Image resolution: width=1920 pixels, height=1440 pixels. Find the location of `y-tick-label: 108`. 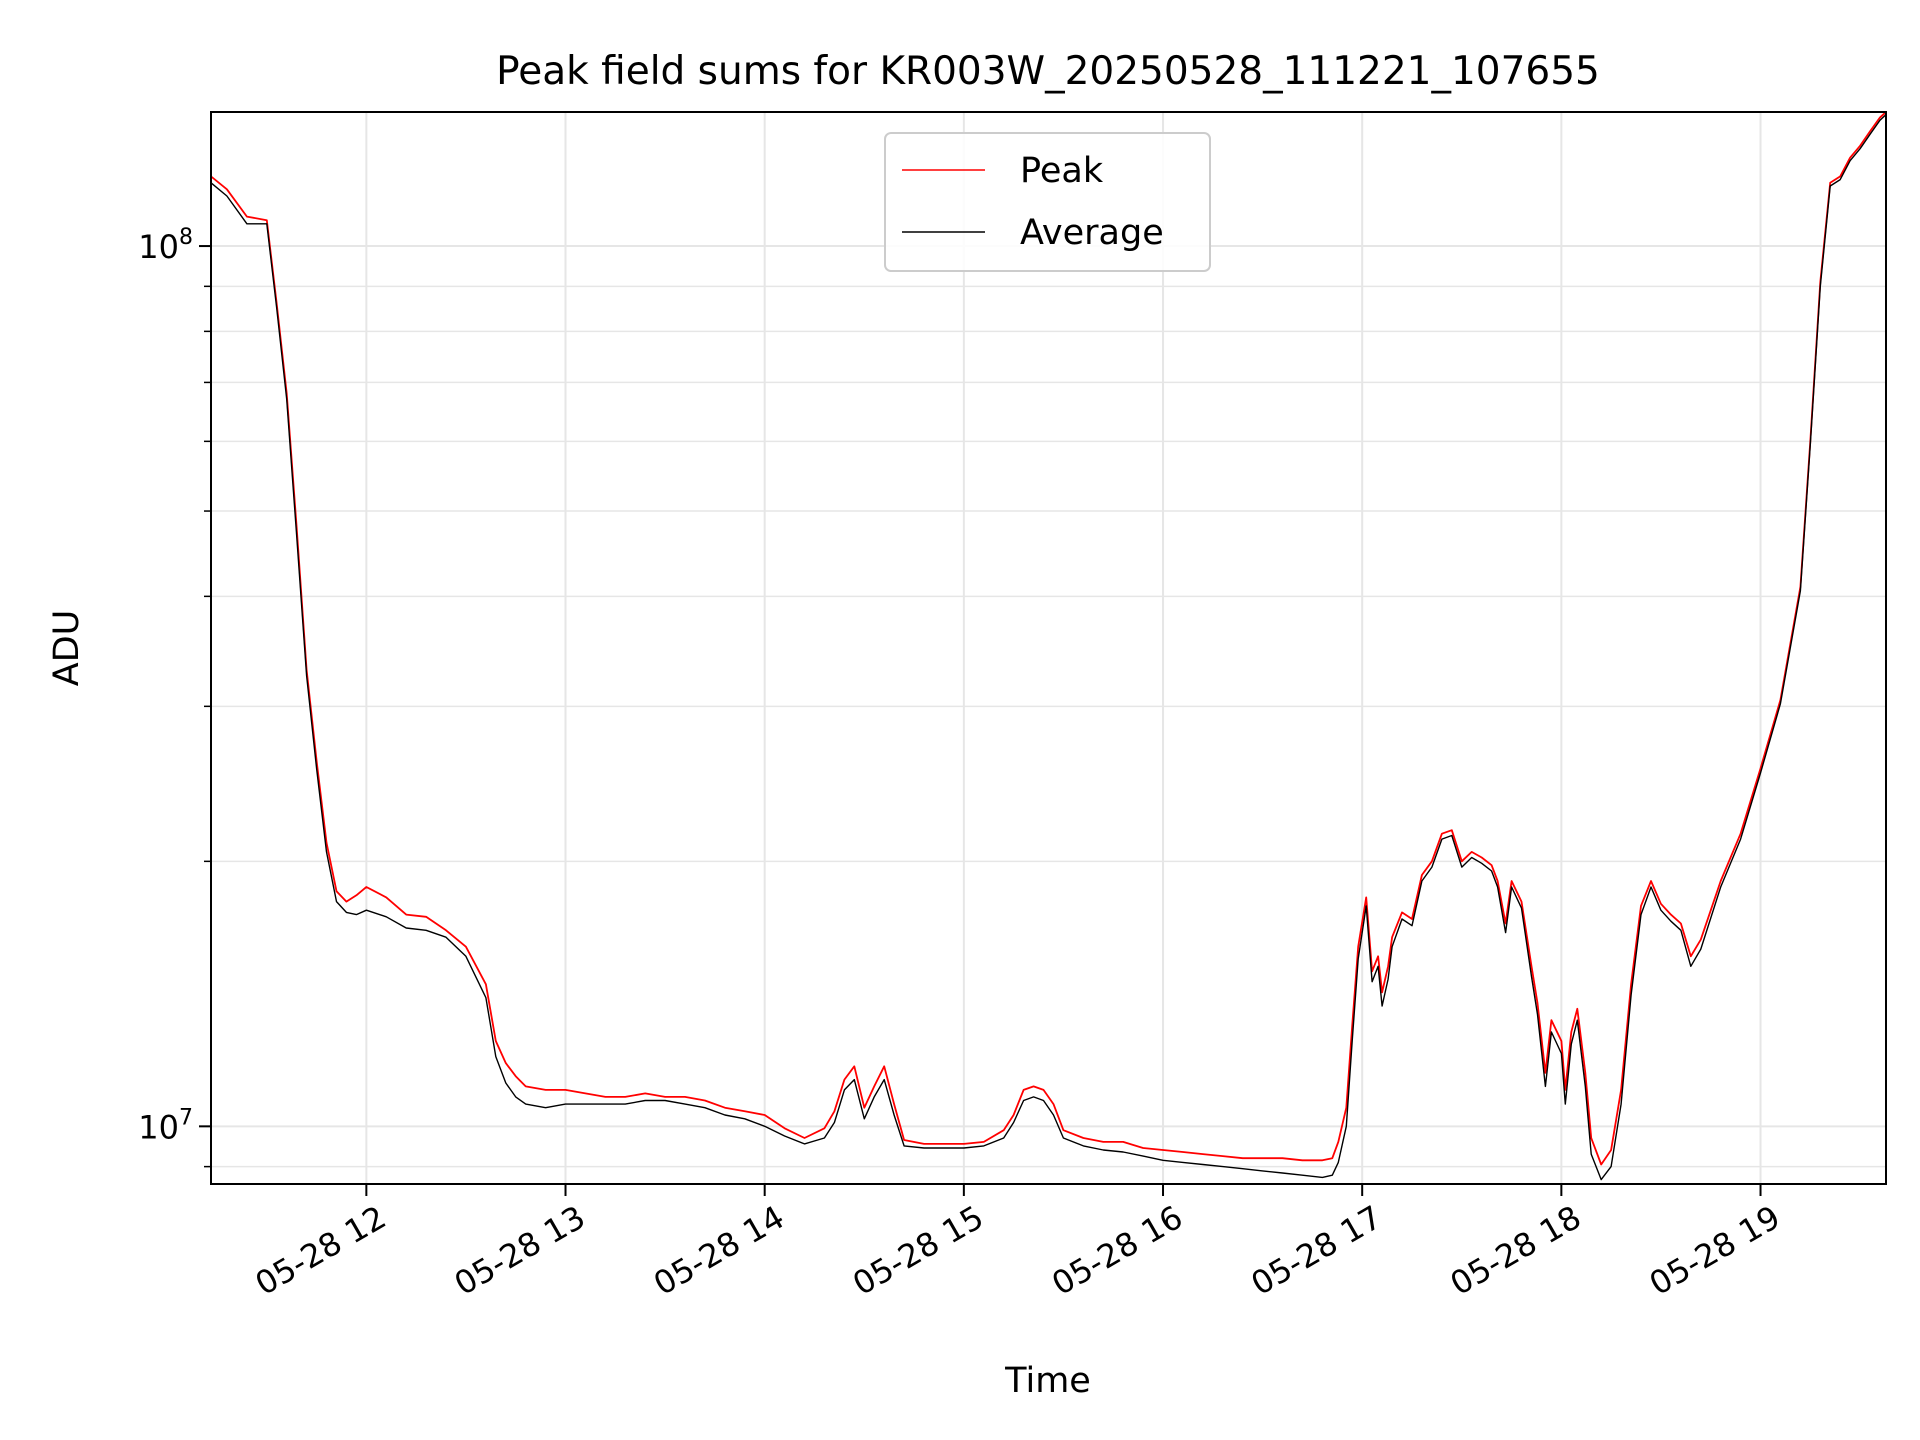

y-tick-label: 108 is located at coordinates (165, 245).